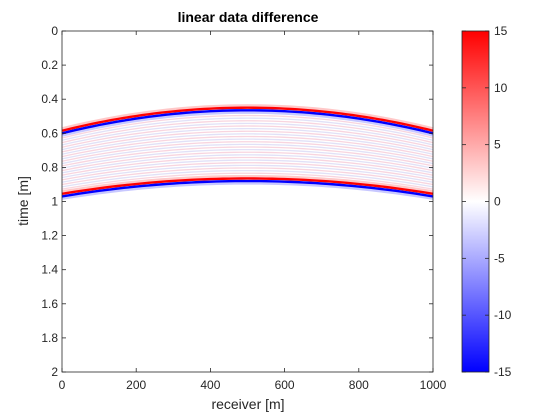  I want to click on y-axis-label: time [m], so click(23, 201).